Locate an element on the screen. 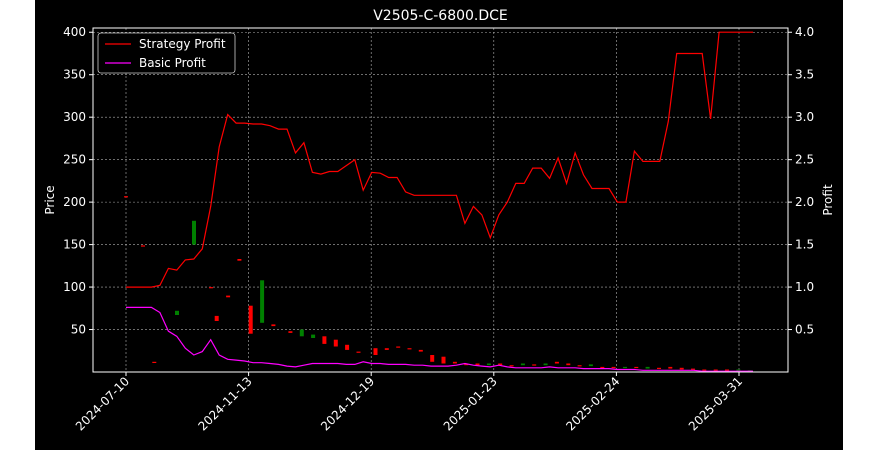 This screenshot has height=450, width=878. basic-profit-line is located at coordinates (439, 339).